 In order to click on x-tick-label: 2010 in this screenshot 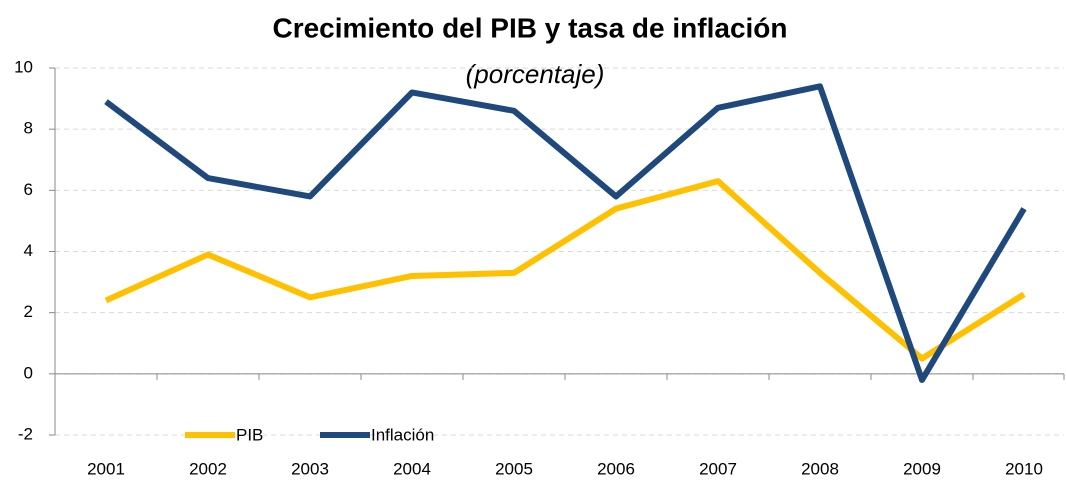, I will do `click(1024, 468)`.